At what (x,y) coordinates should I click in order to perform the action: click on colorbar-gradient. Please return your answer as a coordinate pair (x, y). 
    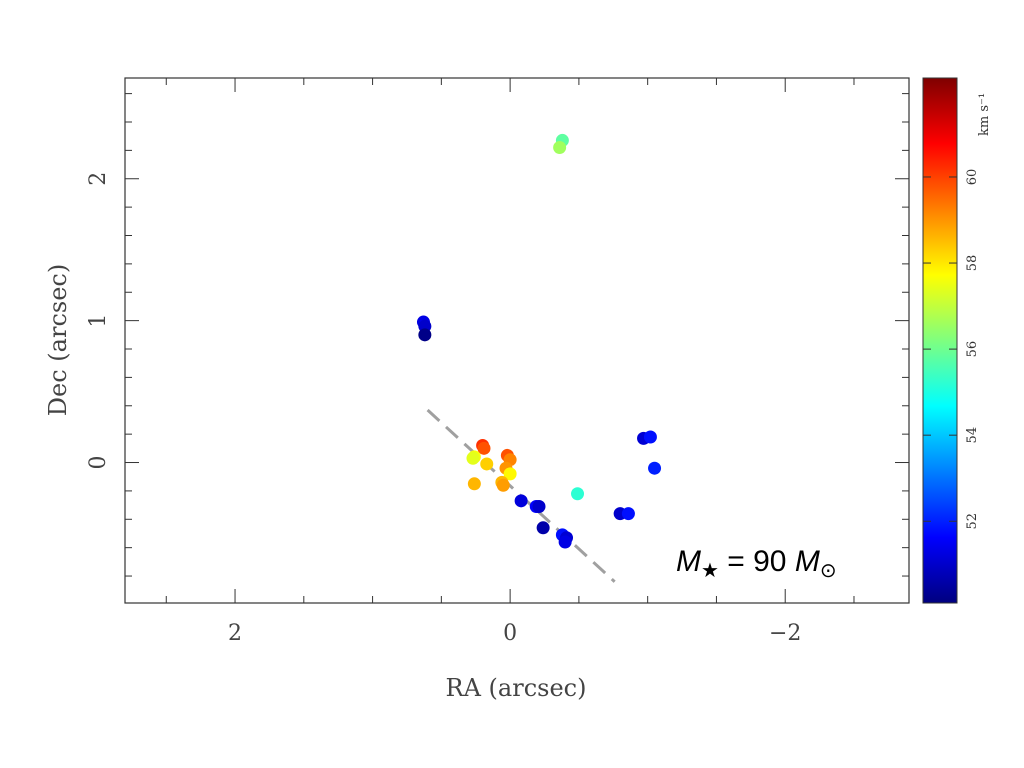
    Looking at the image, I should click on (940, 340).